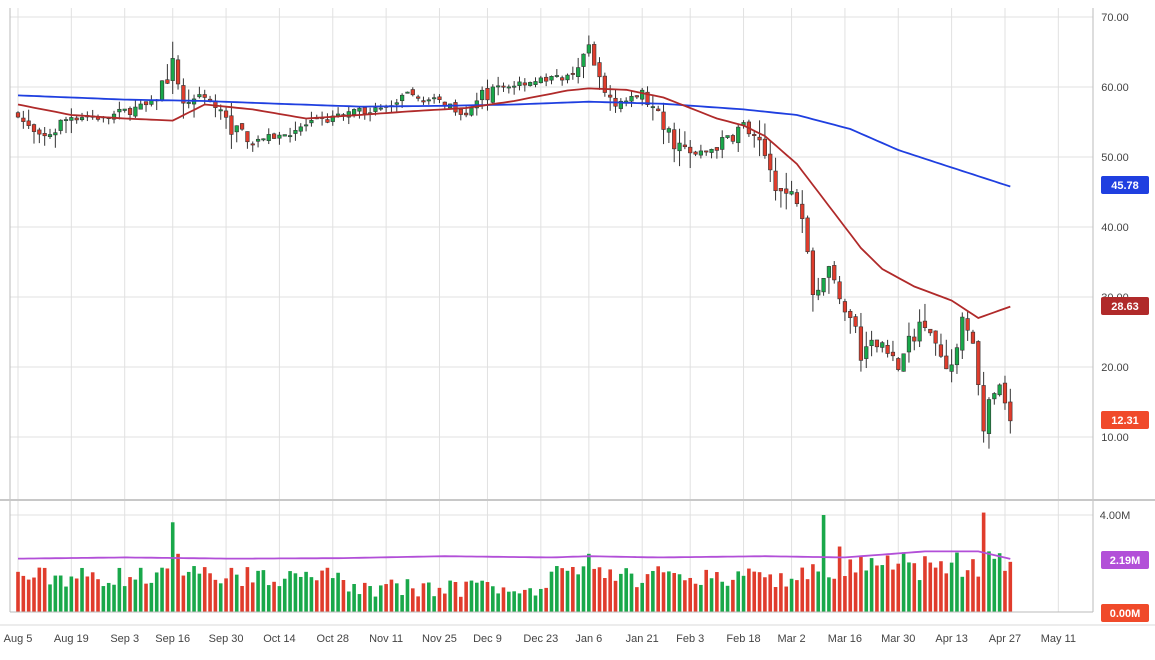 The width and height of the screenshot is (1155, 660). What do you see at coordinates (1125, 560) in the screenshot?
I see `volume-ma-badge-bg` at bounding box center [1125, 560].